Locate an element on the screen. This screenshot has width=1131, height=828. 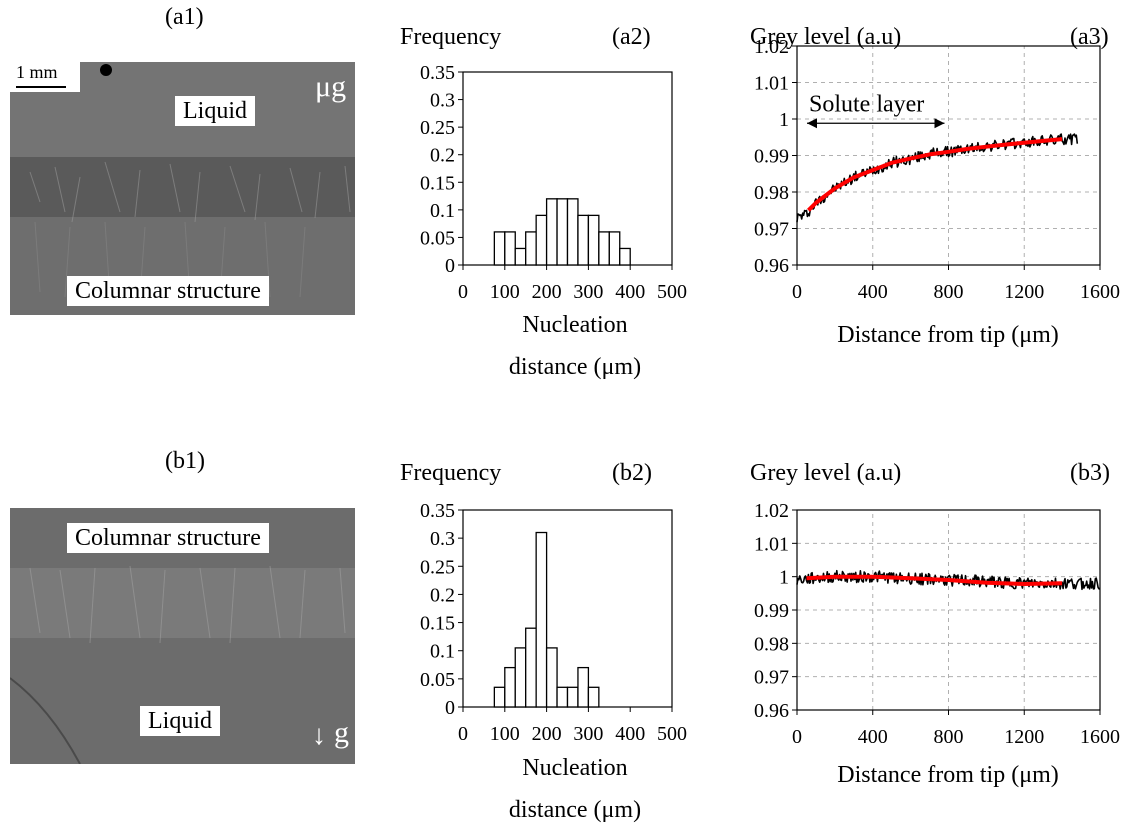
a2-ytick-label: 0.1 is located at coordinates (442, 211).